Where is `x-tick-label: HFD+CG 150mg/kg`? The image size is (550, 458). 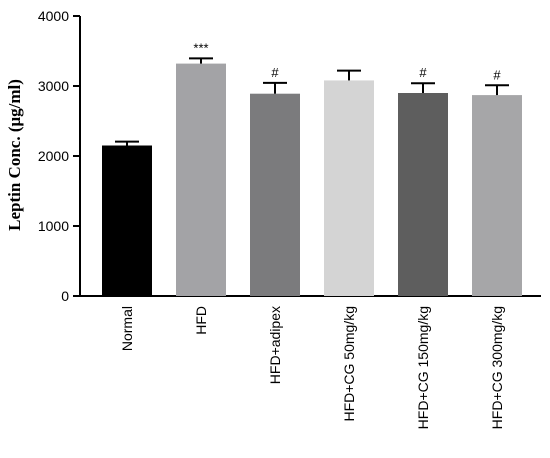
x-tick-label: HFD+CG 150mg/kg is located at coordinates (423, 367).